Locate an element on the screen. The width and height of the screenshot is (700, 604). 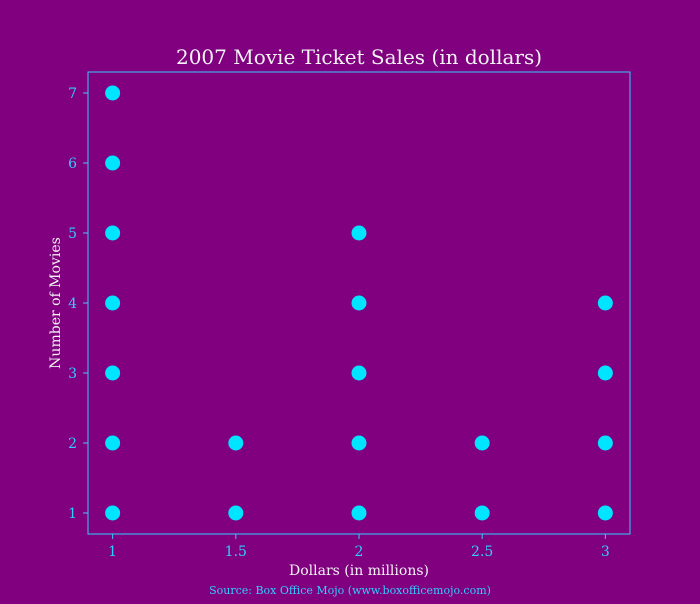
x-tick-label: 2.5 is located at coordinates (482, 552).